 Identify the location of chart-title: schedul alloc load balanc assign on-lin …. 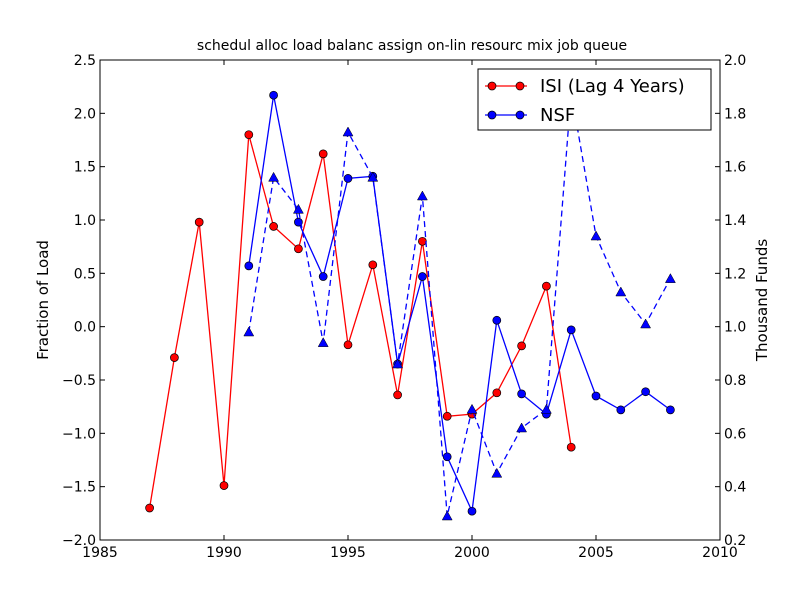
(412, 46).